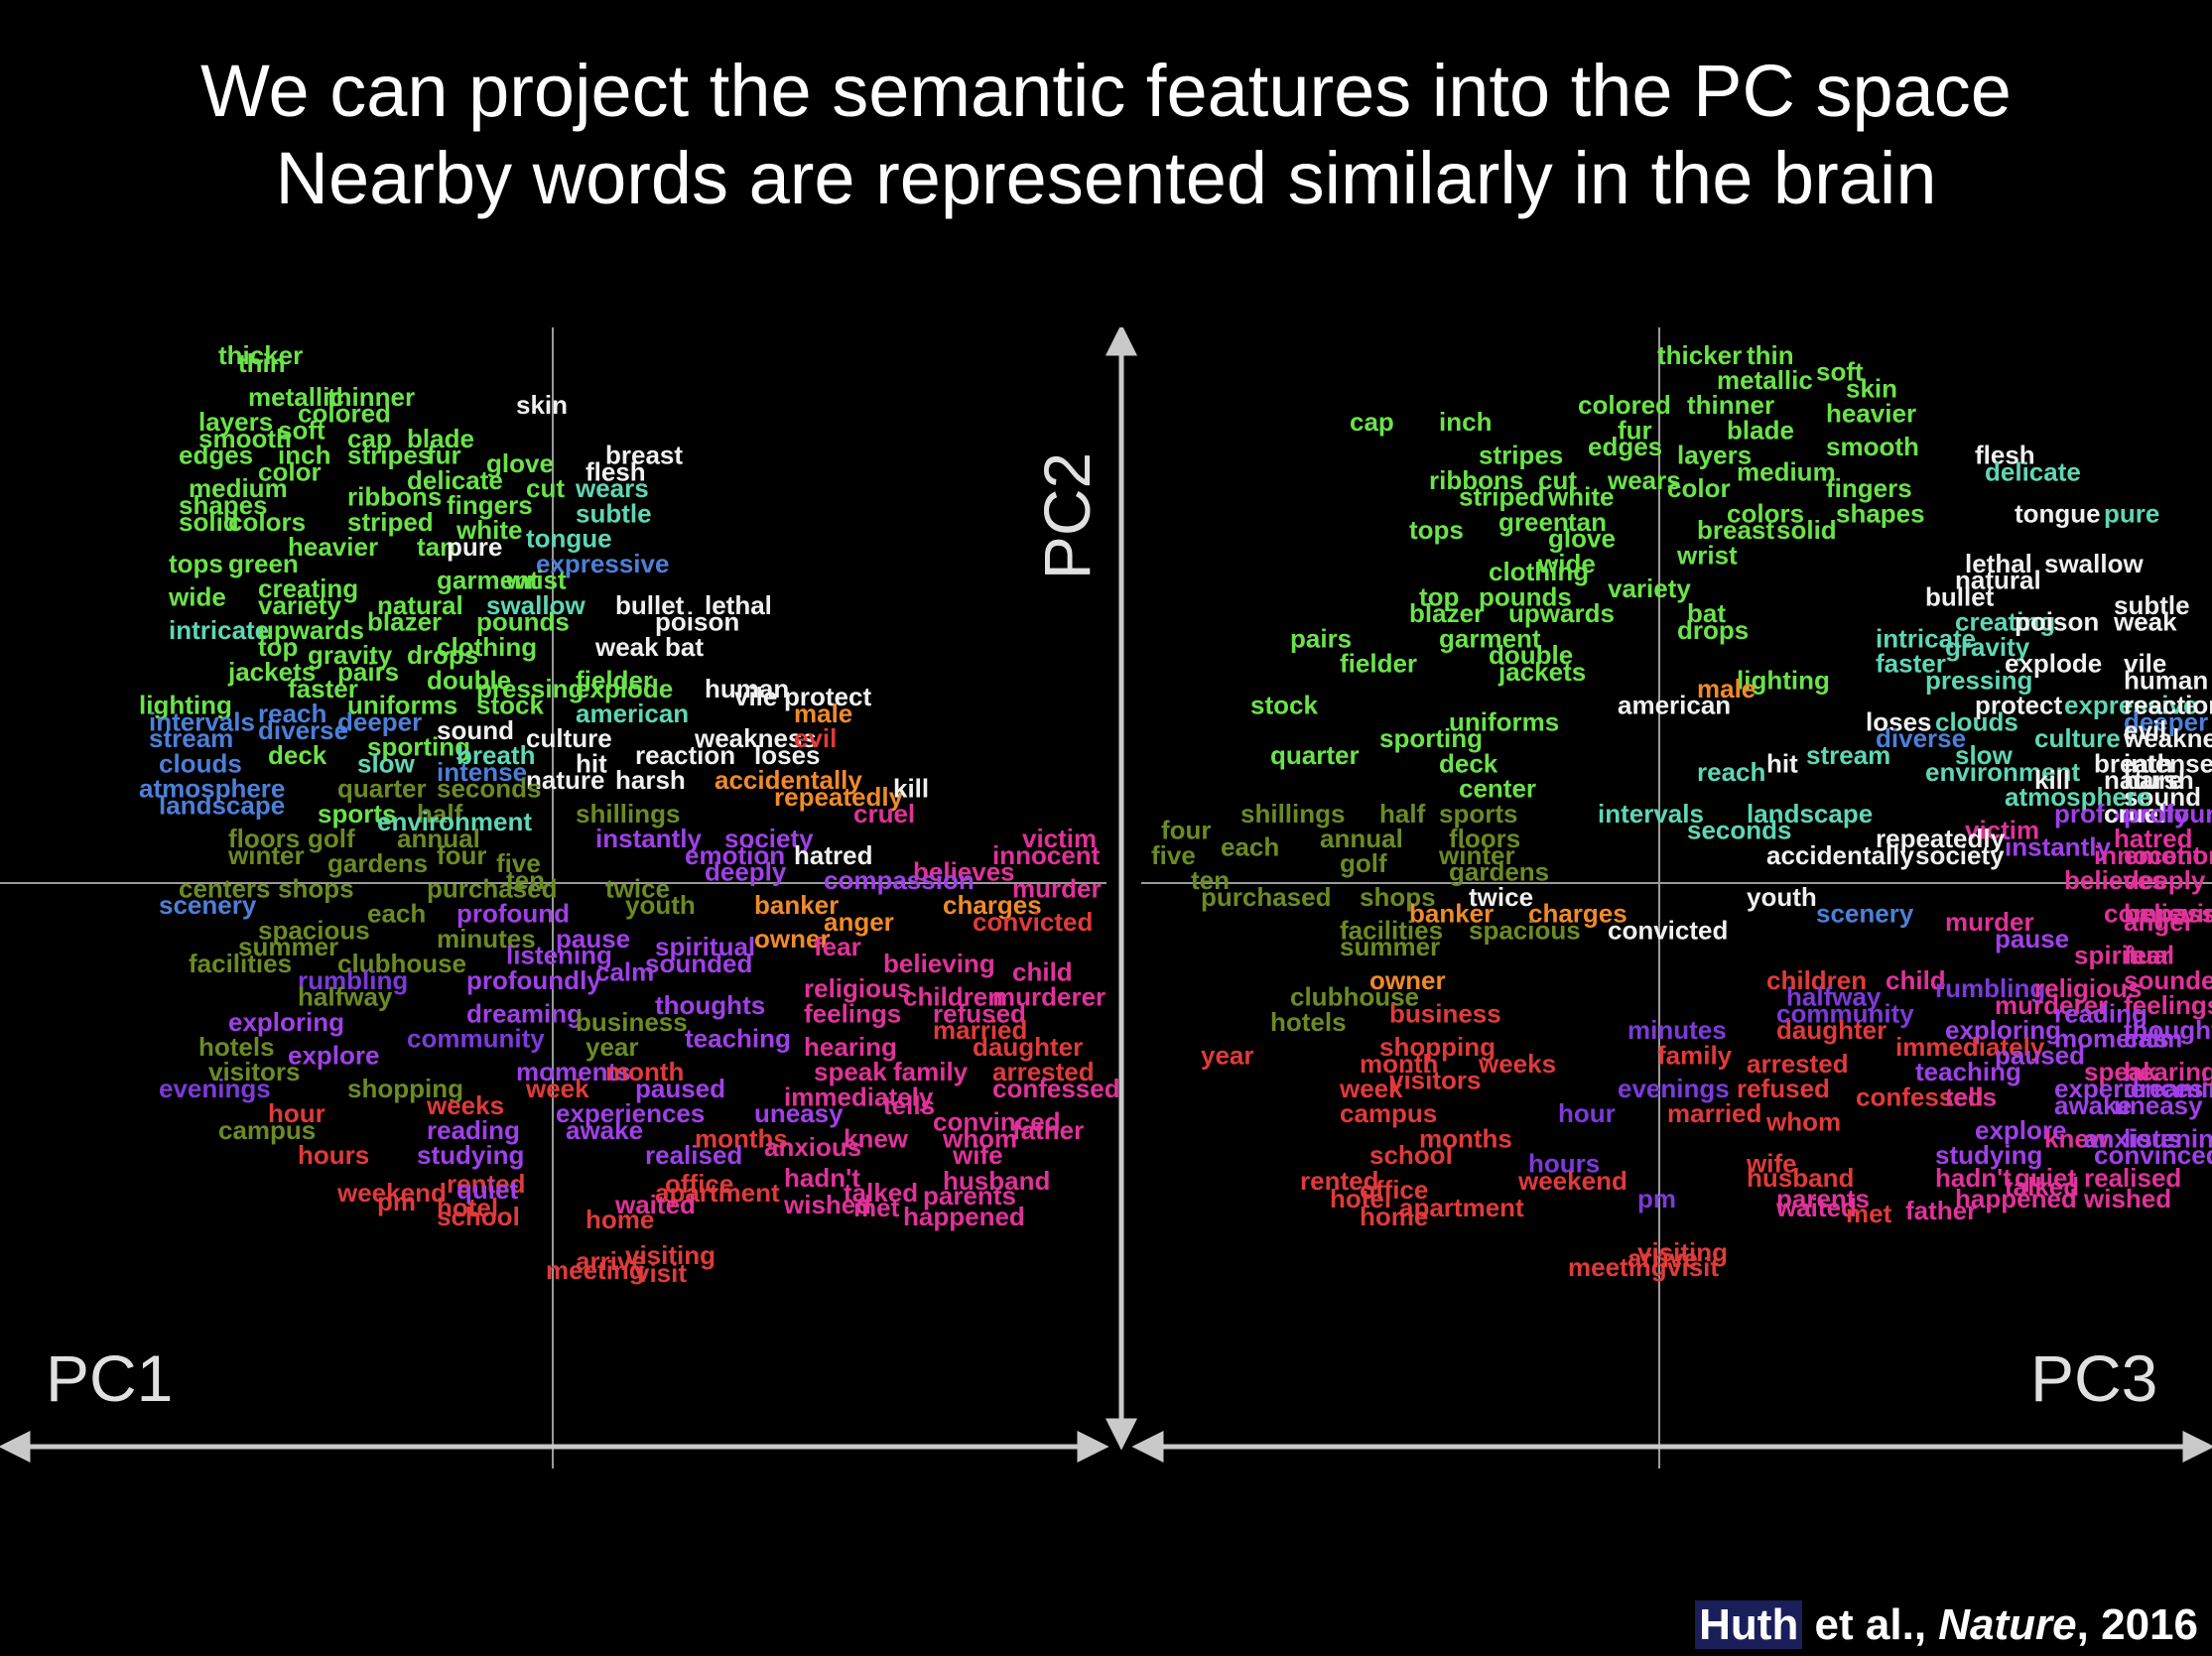  I want to click on right-word: hotel, so click(1360, 1198).